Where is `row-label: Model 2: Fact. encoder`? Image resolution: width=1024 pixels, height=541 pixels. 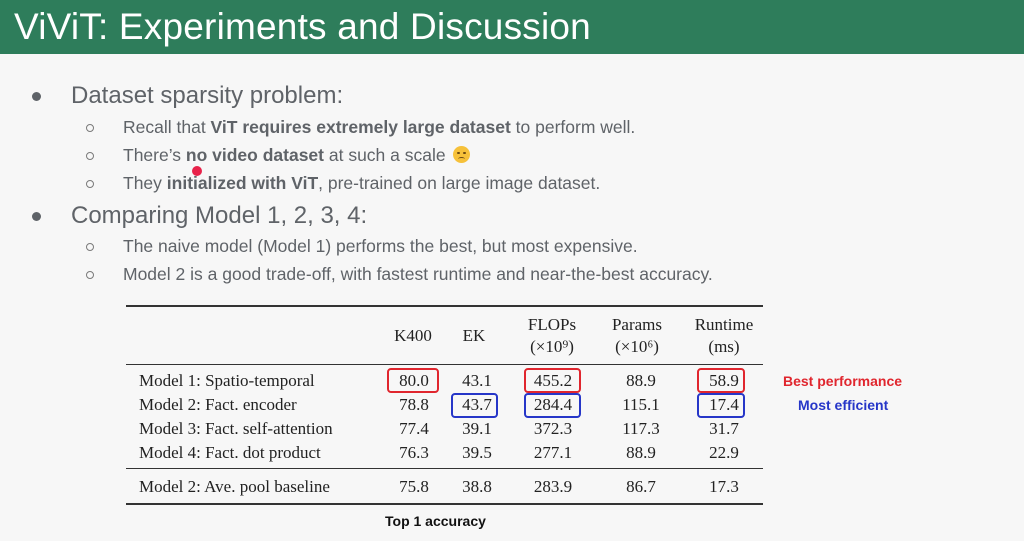 row-label: Model 2: Fact. encoder is located at coordinates (218, 404).